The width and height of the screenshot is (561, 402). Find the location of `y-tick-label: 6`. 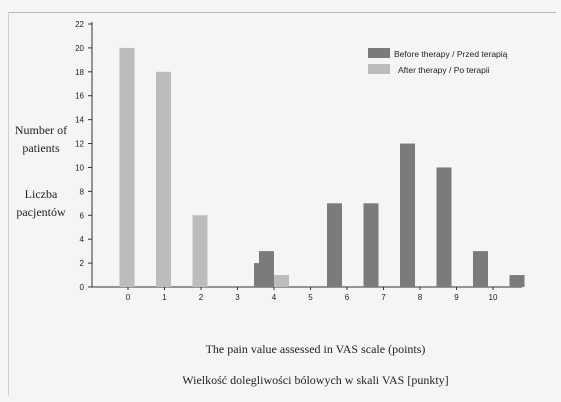

y-tick-label: 6 is located at coordinates (82, 215).